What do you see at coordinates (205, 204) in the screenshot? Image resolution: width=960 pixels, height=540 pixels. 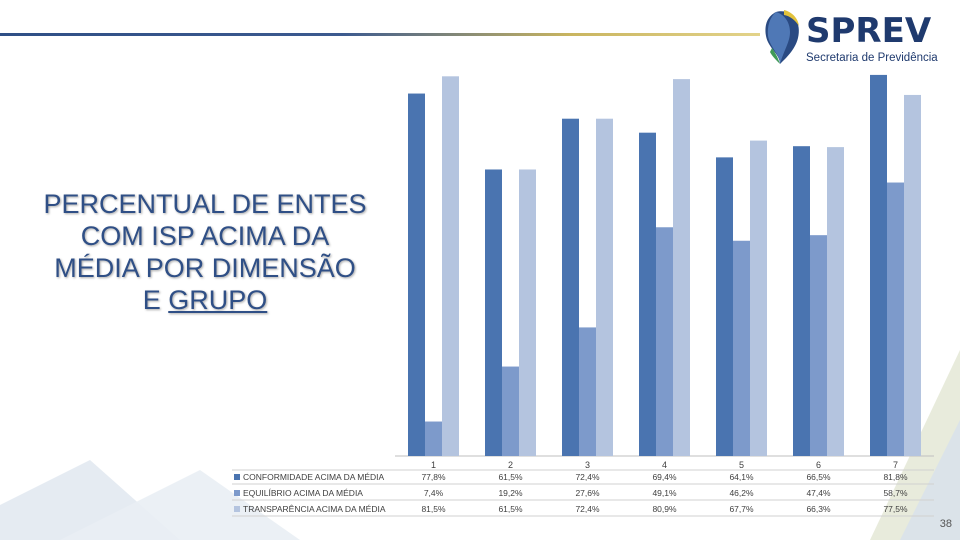 I see `title-line-1: PERCENTUAL DE ENTES` at bounding box center [205, 204].